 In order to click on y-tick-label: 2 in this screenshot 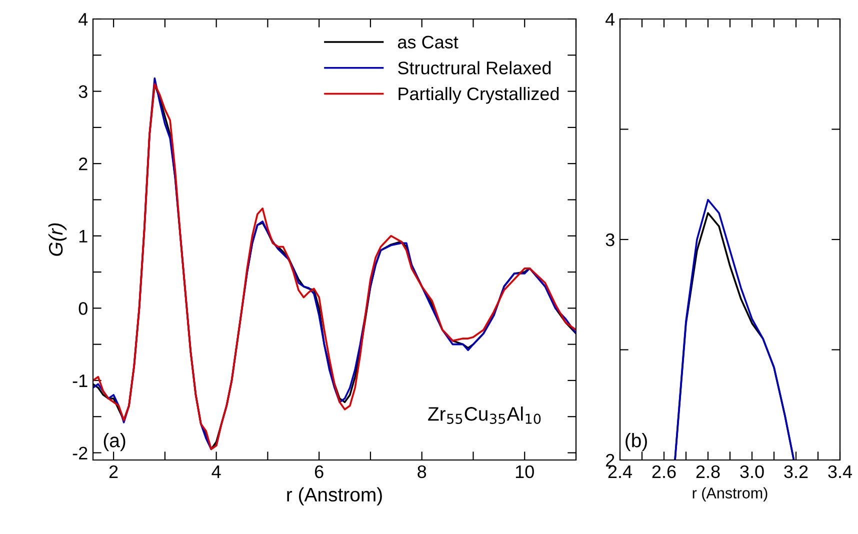, I will do `click(83, 164)`.